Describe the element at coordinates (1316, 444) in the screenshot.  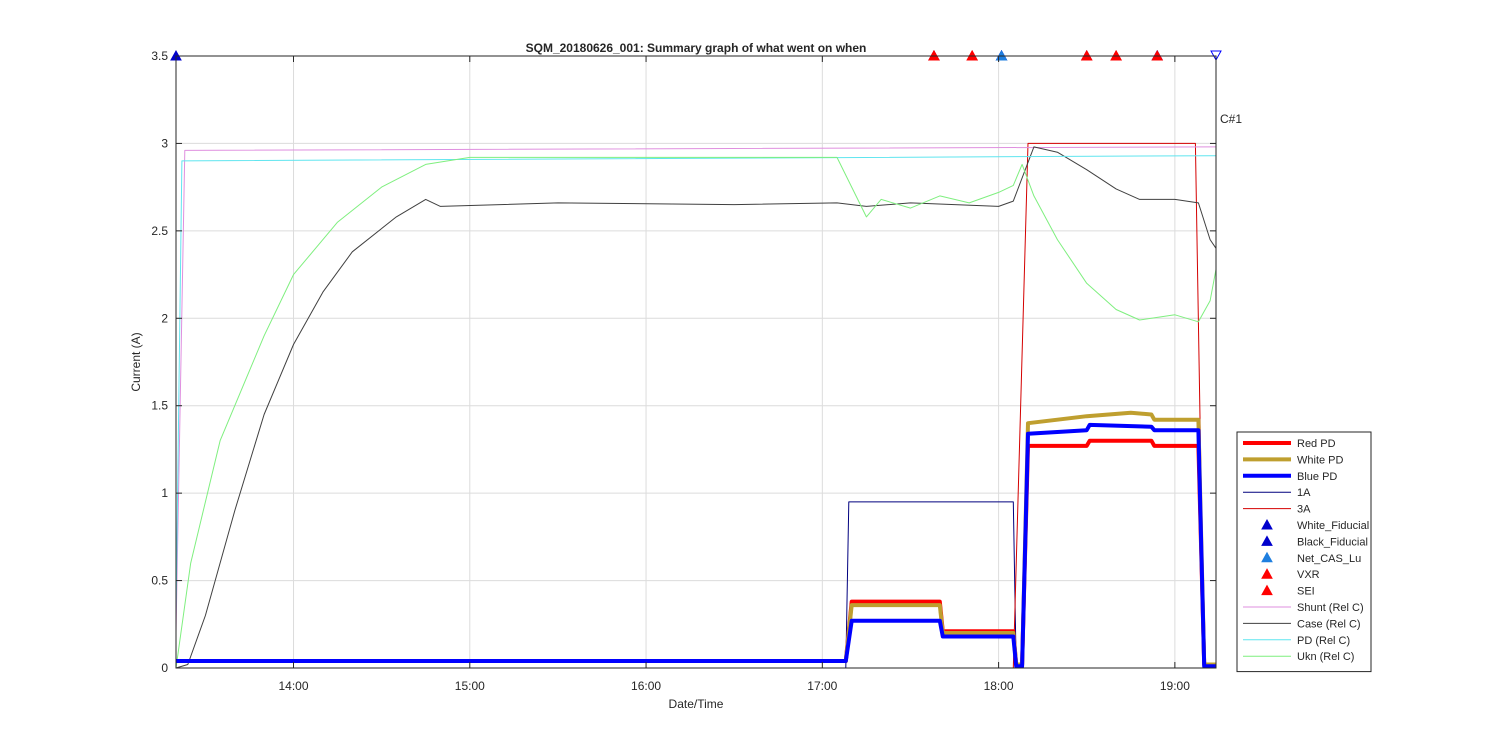
I see `legend-label: Red PD` at that location.